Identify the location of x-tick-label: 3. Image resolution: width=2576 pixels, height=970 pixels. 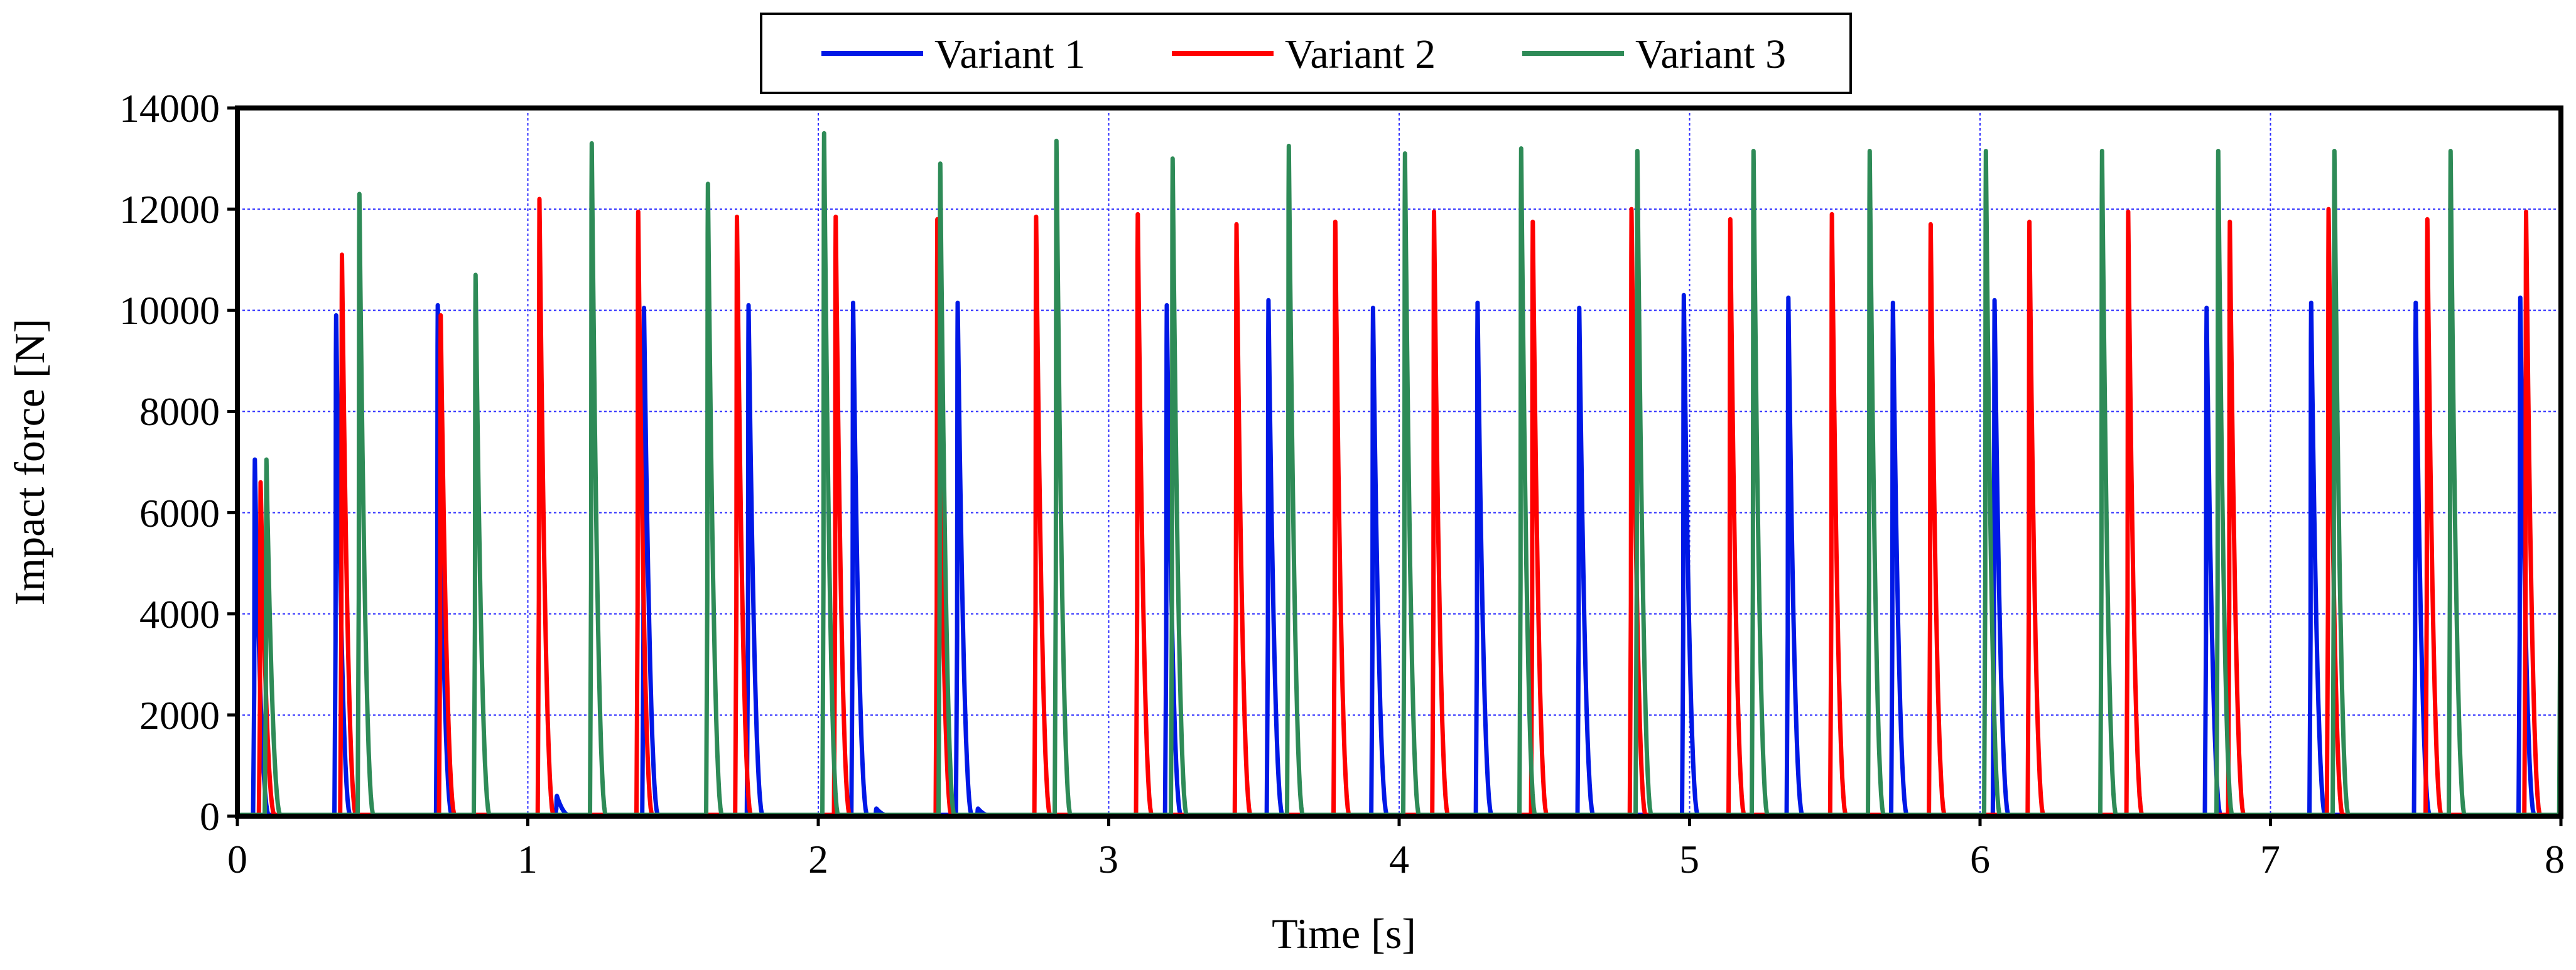
(1108, 859).